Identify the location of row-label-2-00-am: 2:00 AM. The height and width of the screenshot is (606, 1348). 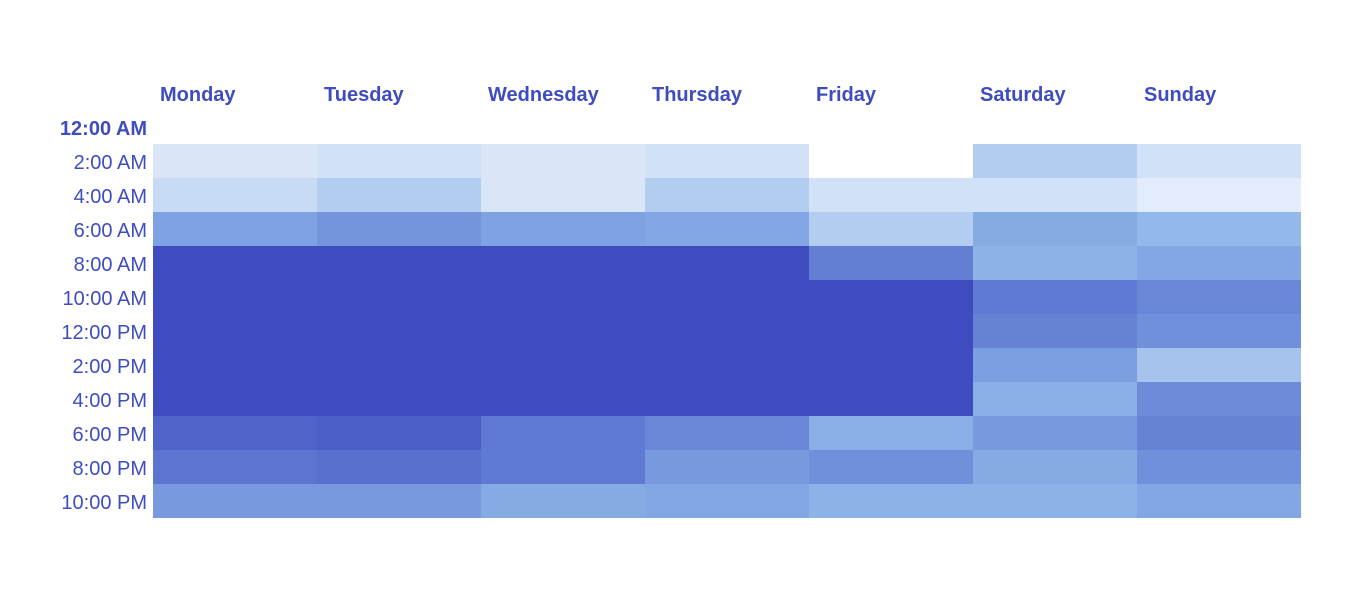
(110, 163).